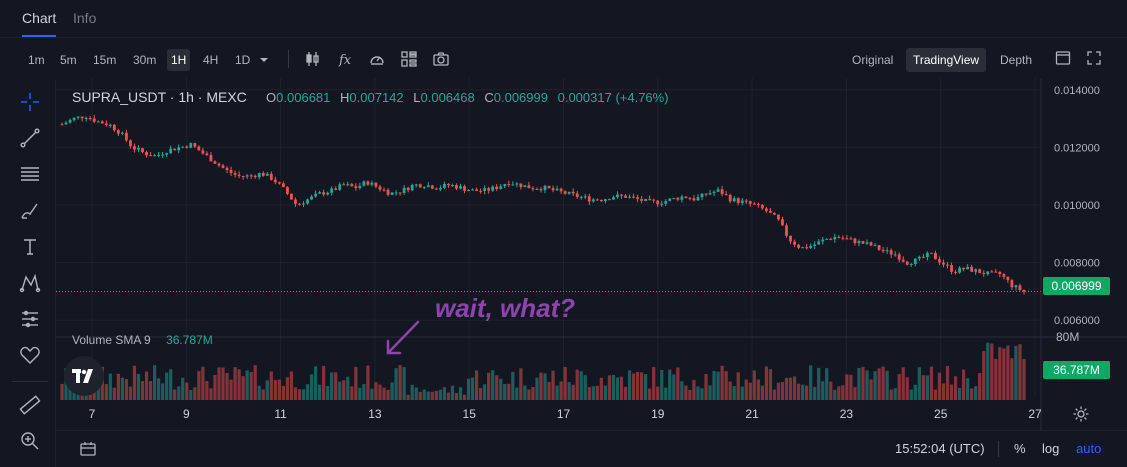  Describe the element at coordinates (313, 59) in the screenshot. I see `candles-icon` at that location.